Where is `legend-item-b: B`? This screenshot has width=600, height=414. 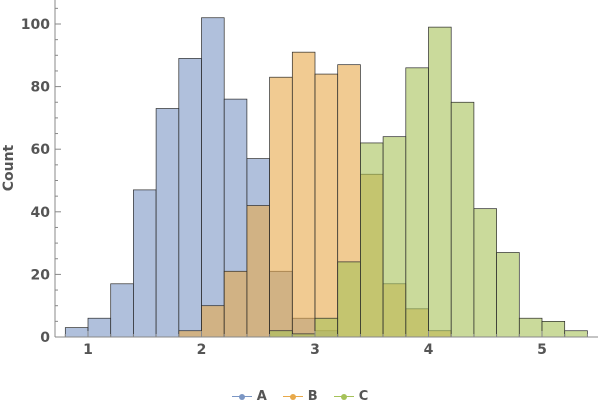 legend-item-b: B is located at coordinates (300, 396).